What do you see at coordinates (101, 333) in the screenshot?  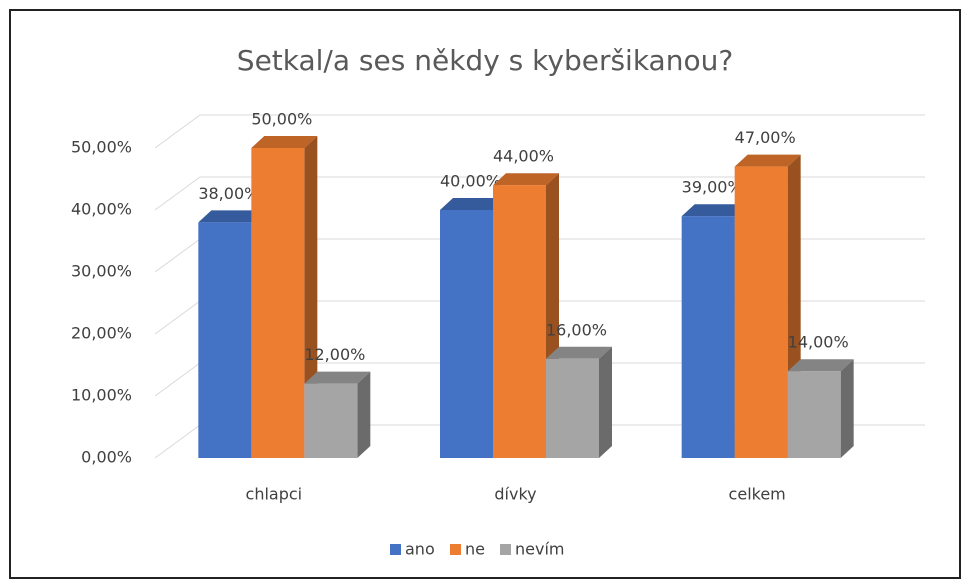 I see `y-tick-label: 20,00%` at bounding box center [101, 333].